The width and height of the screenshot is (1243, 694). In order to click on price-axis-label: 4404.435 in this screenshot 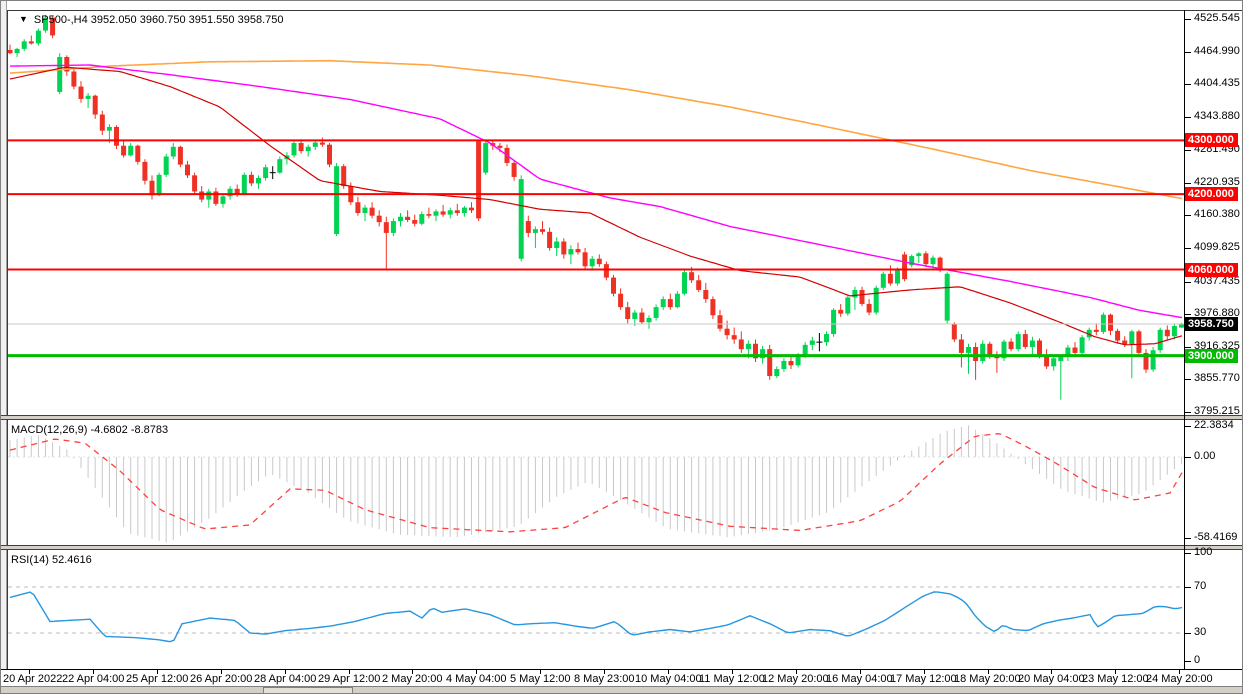, I will do `click(1217, 83)`.